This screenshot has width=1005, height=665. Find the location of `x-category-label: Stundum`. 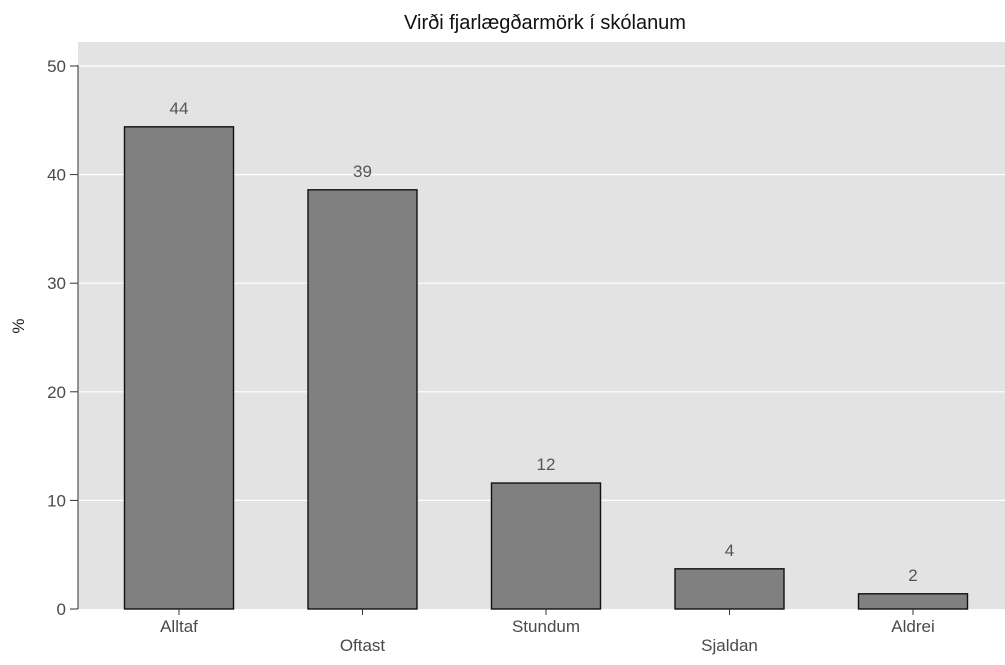

x-category-label: Stundum is located at coordinates (546, 626).